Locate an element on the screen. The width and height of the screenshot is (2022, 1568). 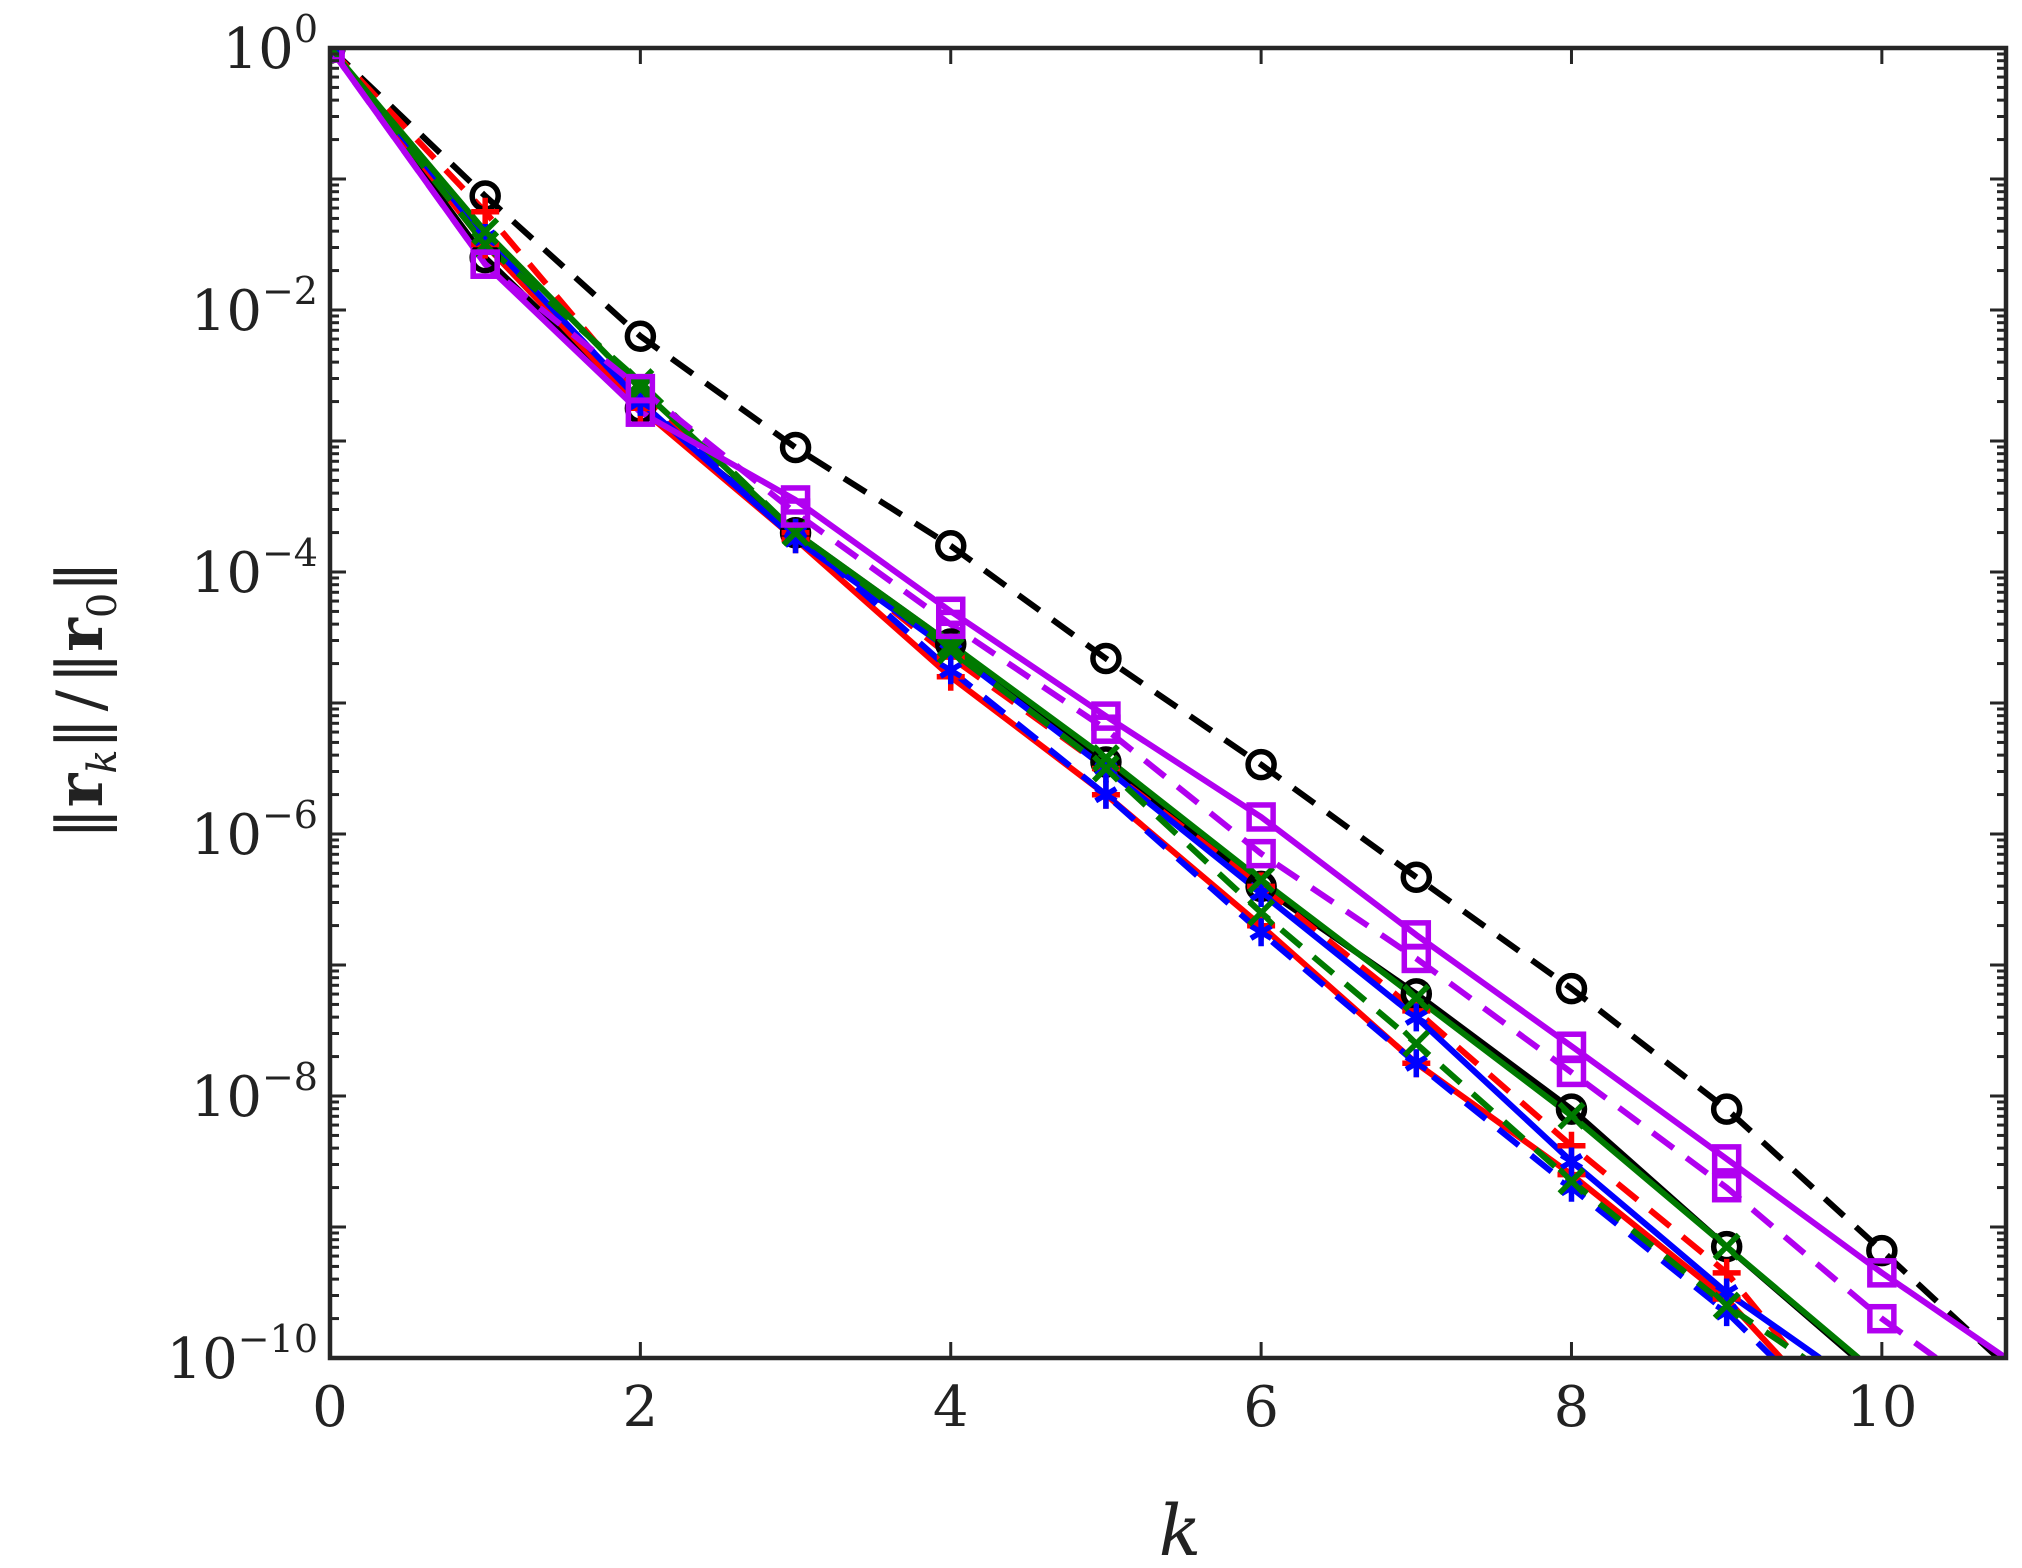
x-tick-label: 0 is located at coordinates (330, 1407).